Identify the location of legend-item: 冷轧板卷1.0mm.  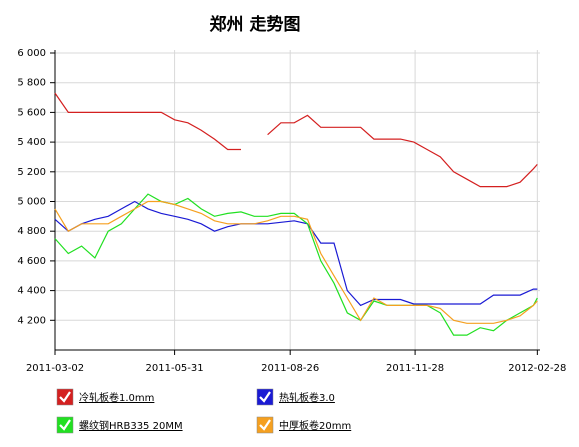
(105, 397).